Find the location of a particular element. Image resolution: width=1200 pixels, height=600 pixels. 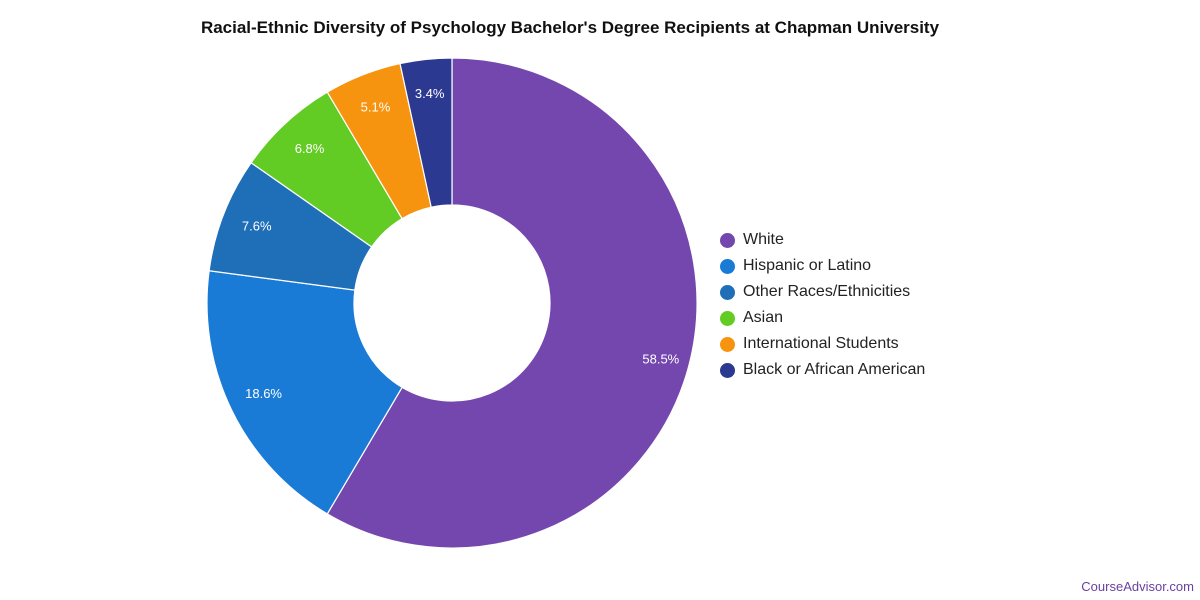

legend-item: Other Races/Ethnicities is located at coordinates (822, 292).